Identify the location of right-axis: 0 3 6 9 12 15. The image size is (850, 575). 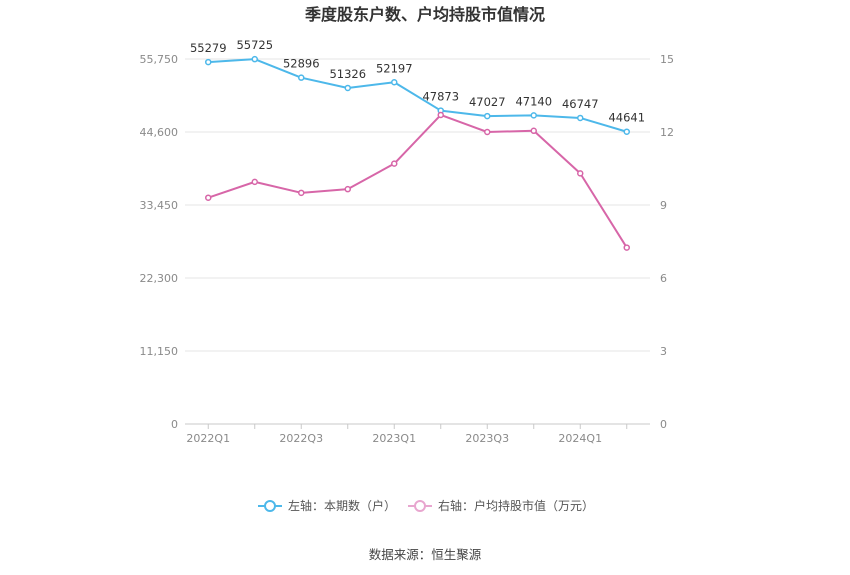
(667, 242).